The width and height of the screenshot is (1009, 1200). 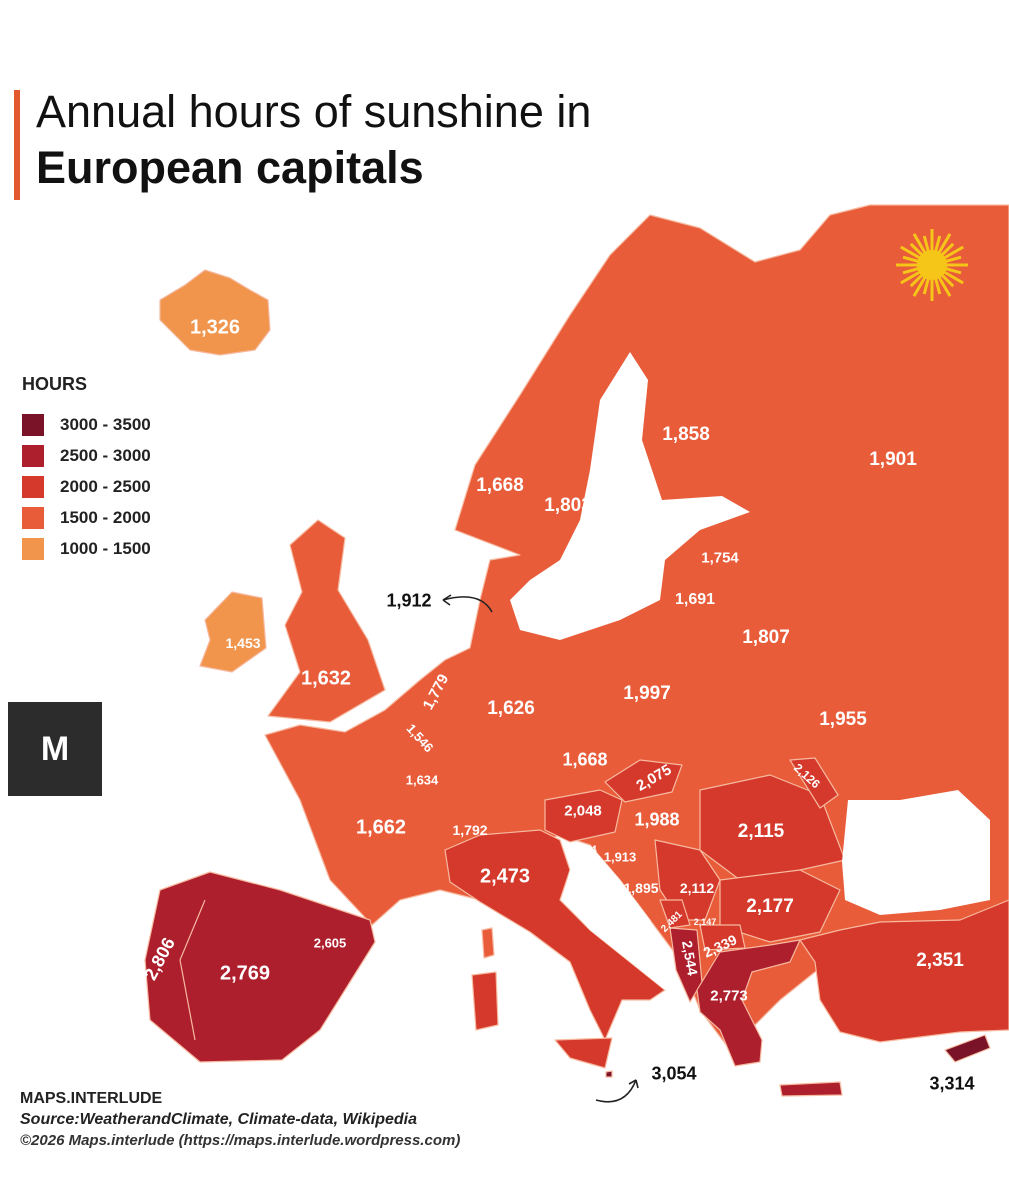 I want to click on sunshine-hours-label: 2,605, so click(x=330, y=943).